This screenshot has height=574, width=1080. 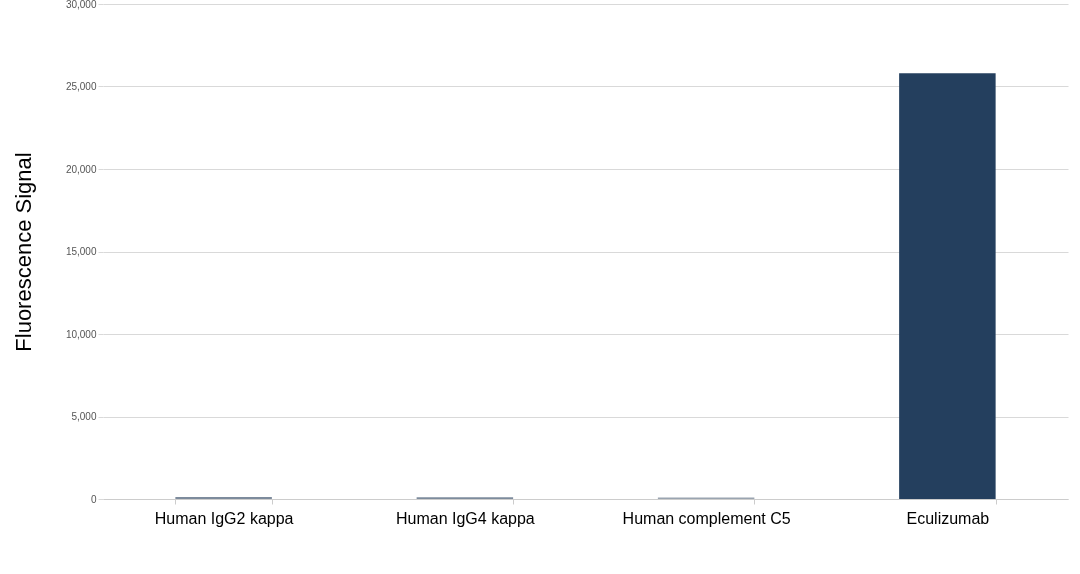 I want to click on y-tick-label: 20,000, so click(x=81, y=169).